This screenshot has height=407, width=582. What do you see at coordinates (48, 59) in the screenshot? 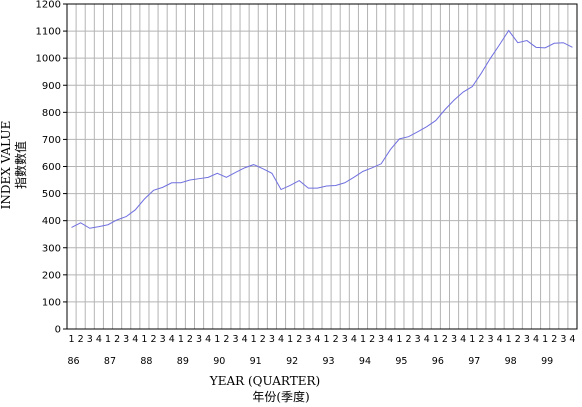
I see `y-tick-label: 1000` at bounding box center [48, 59].